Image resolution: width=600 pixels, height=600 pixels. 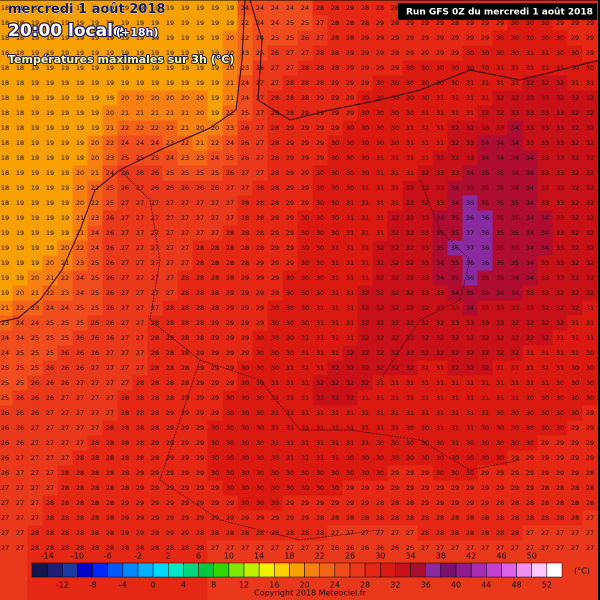 I want to click on value: 26, so click(x=50, y=383).